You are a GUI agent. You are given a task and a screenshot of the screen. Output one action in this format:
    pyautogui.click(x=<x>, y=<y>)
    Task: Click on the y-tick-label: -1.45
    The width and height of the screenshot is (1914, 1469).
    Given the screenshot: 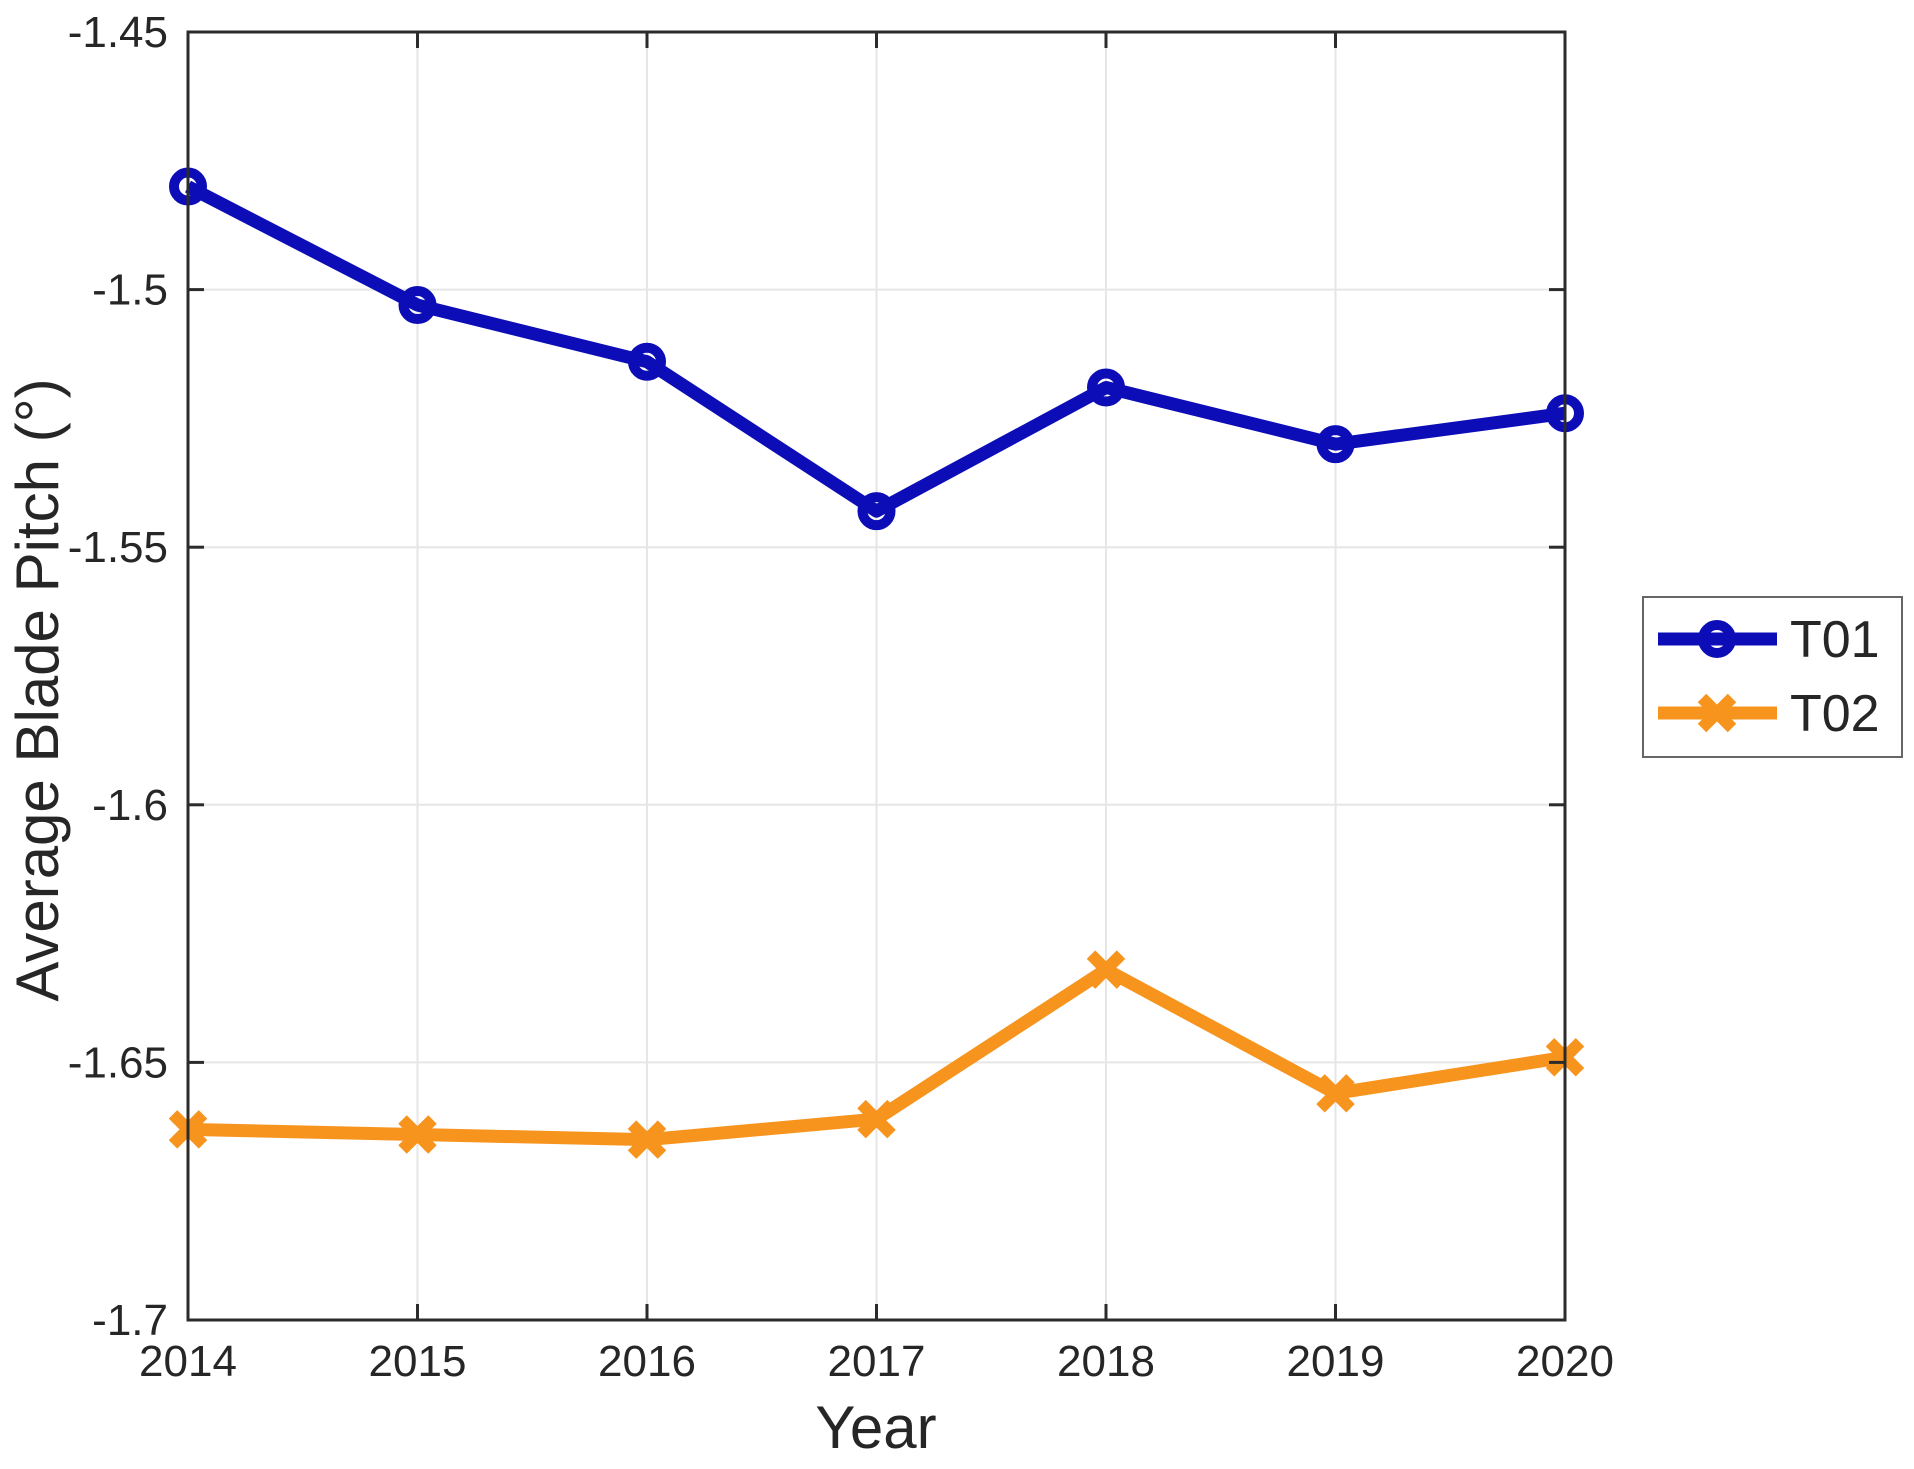 What is the action you would take?
    pyautogui.click(x=118, y=32)
    